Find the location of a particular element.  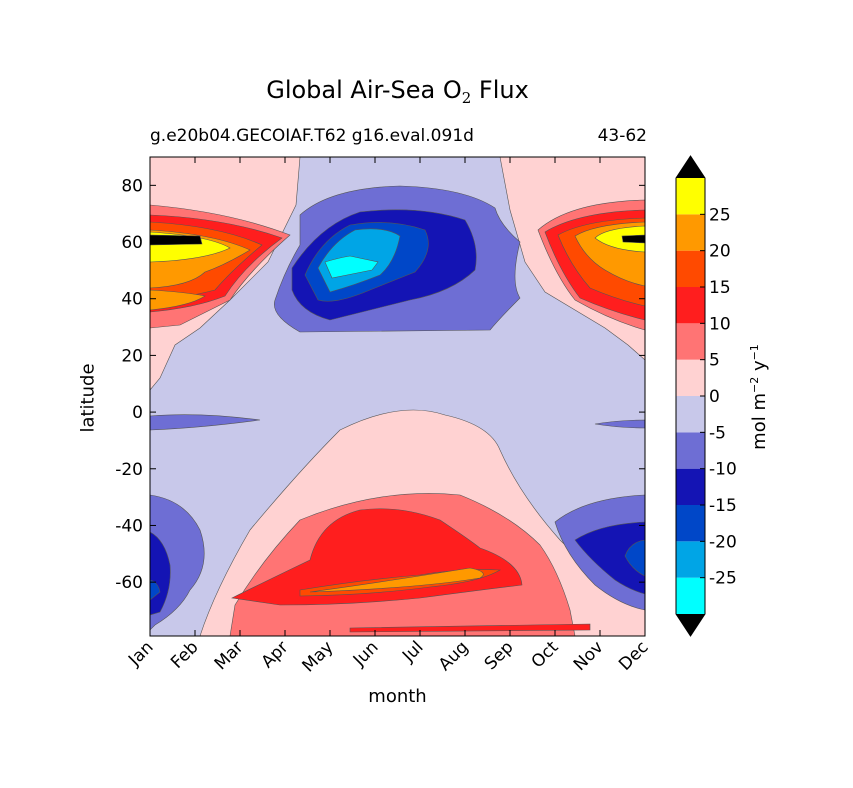

x-tick-label: Nov is located at coordinates (589, 656).